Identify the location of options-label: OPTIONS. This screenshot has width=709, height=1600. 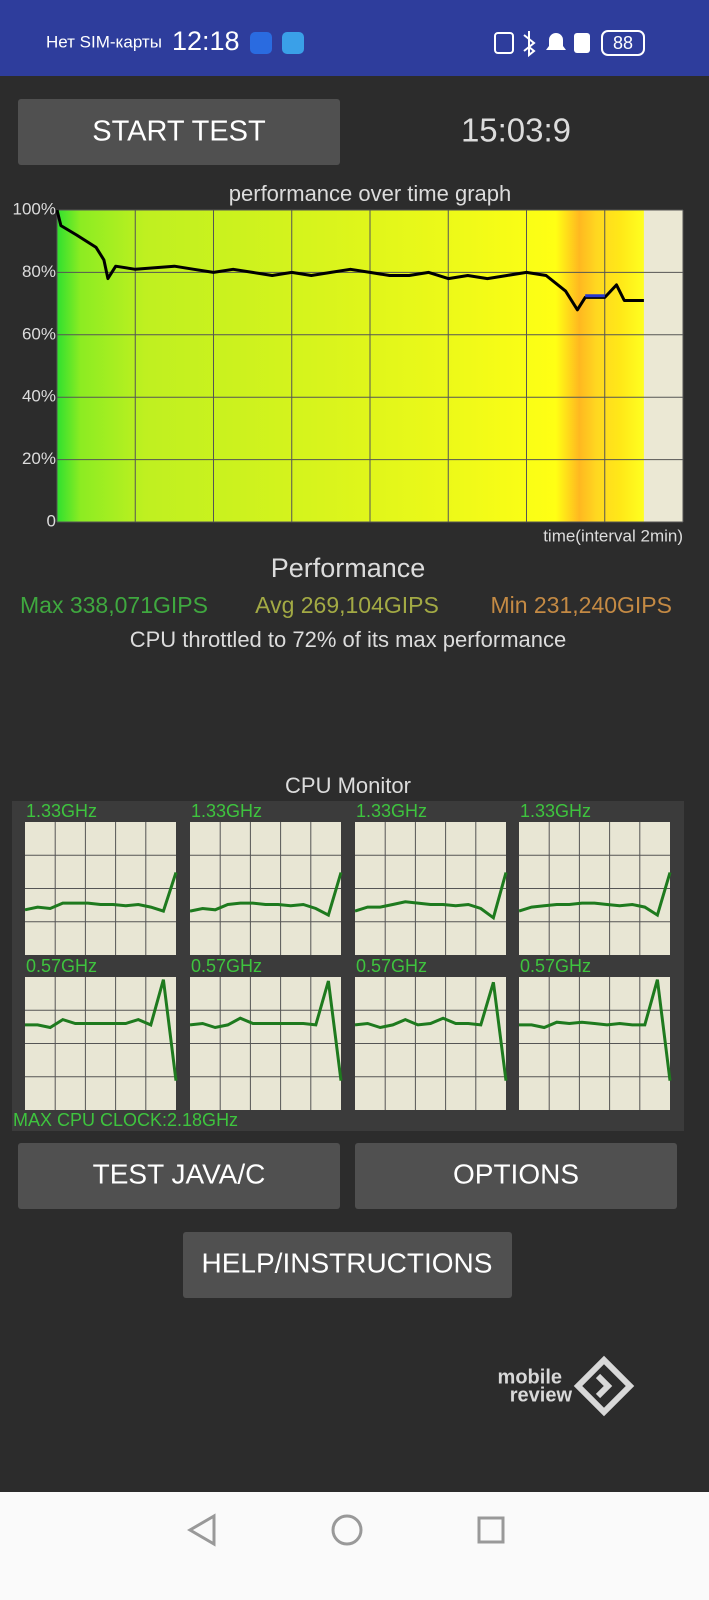
(516, 1173).